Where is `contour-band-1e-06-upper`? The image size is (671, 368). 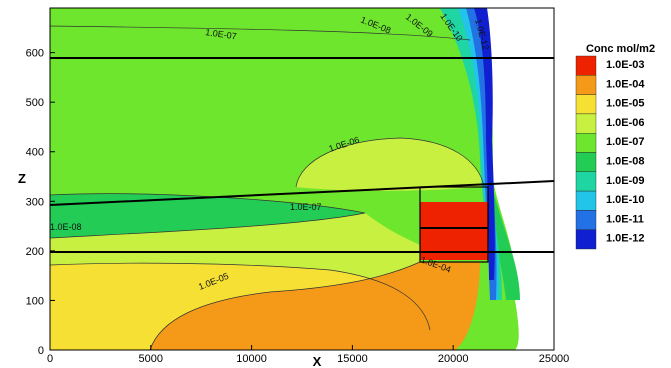
contour-band-1e-06-upper is located at coordinates (390, 164).